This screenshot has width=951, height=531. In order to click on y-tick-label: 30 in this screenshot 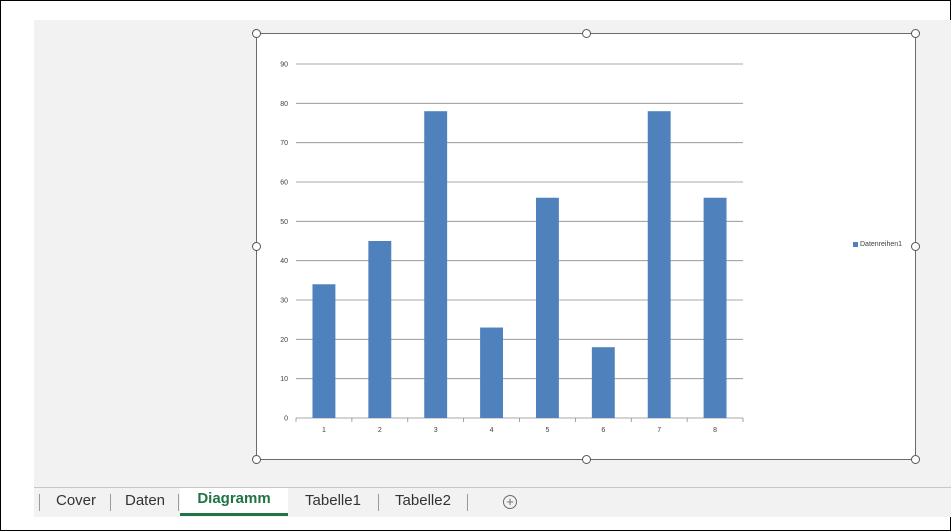, I will do `click(284, 301)`.